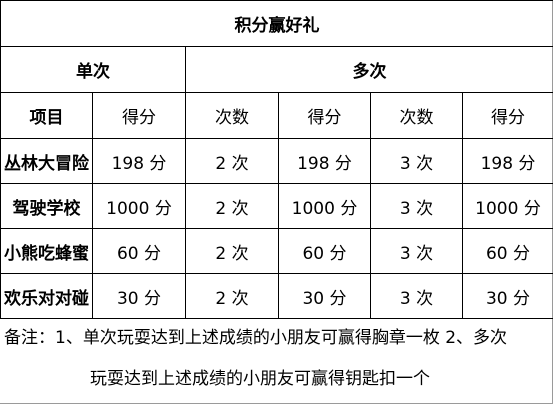 The image size is (553, 404). Describe the element at coordinates (324, 206) in the screenshot. I see `multi-score-1: 1000 分` at that location.